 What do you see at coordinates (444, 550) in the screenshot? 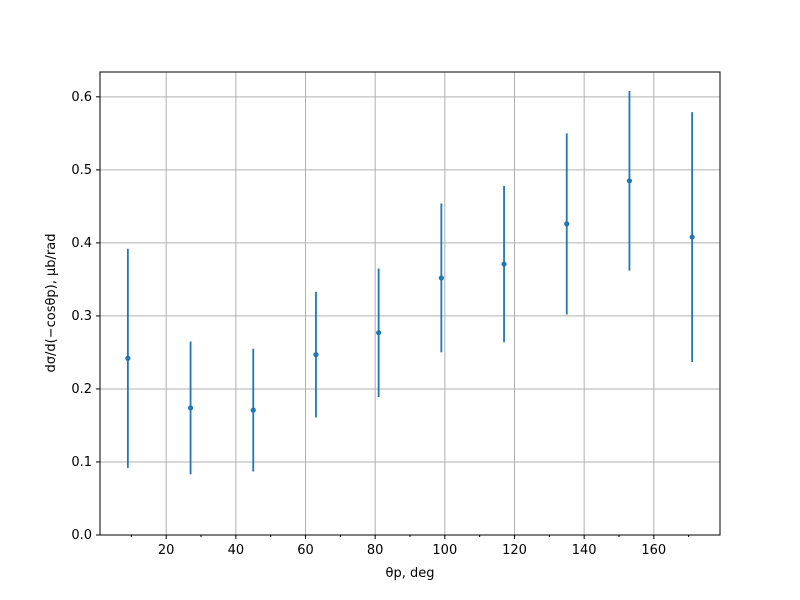
I see `x-tick-label: 100` at bounding box center [444, 550].